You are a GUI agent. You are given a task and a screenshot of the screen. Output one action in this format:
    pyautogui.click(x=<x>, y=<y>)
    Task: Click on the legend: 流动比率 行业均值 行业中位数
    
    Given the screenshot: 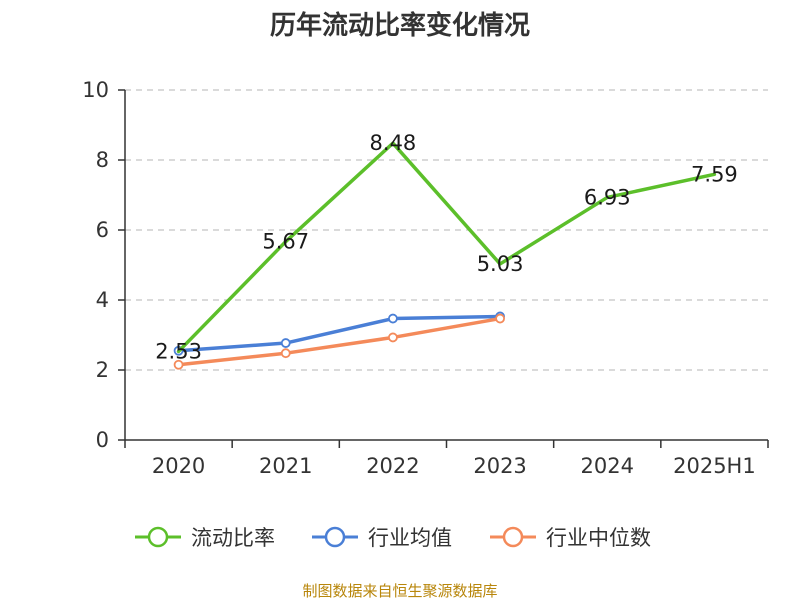 What is the action you would take?
    pyautogui.click(x=393, y=538)
    